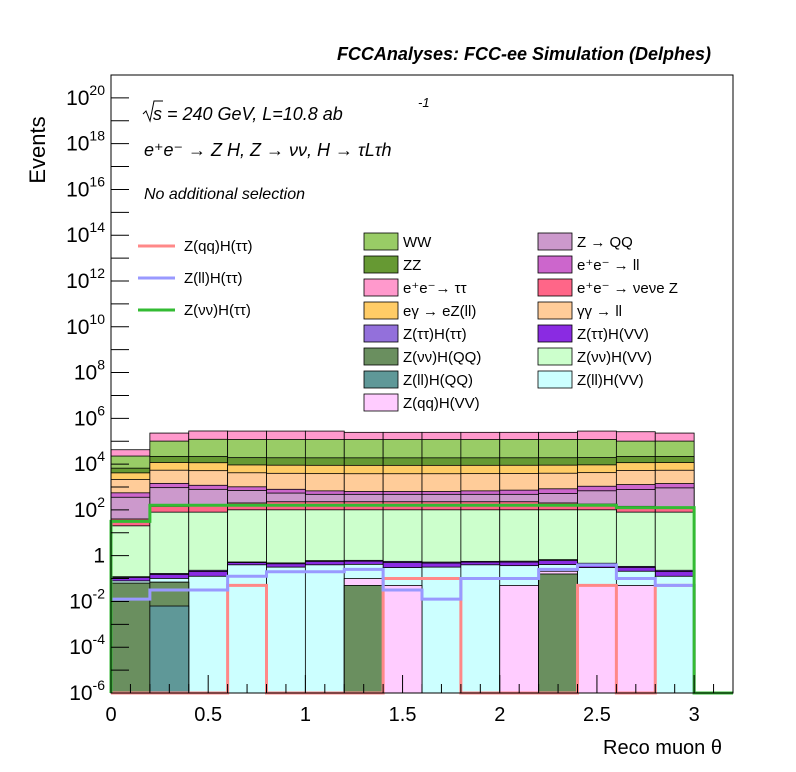  What do you see at coordinates (613, 334) in the screenshot?
I see `legend-label: Z(ττ)H(VV)` at bounding box center [613, 334].